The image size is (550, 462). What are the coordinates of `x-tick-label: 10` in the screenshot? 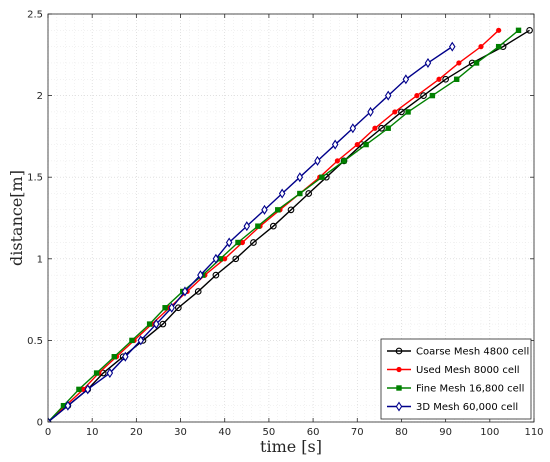 It's located at (92, 432).